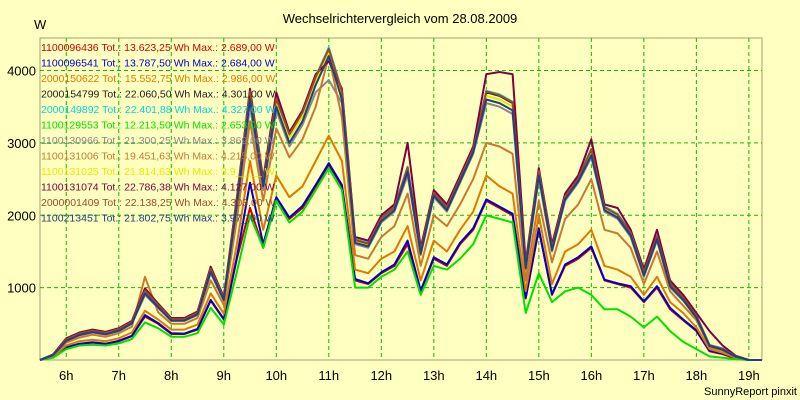  What do you see at coordinates (644, 375) in the screenshot?
I see `x-tick-label: 17h` at bounding box center [644, 375].